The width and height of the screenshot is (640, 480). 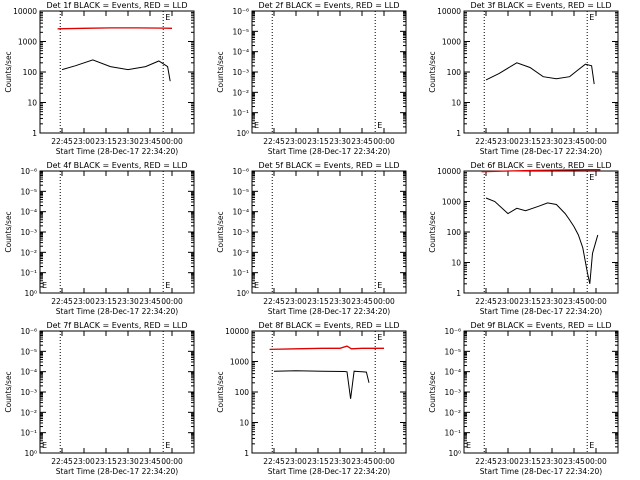 What do you see at coordinates (328, 165) in the screenshot?
I see `chart-title: Det 5f BLACK = Events, RED = LLD` at bounding box center [328, 165].